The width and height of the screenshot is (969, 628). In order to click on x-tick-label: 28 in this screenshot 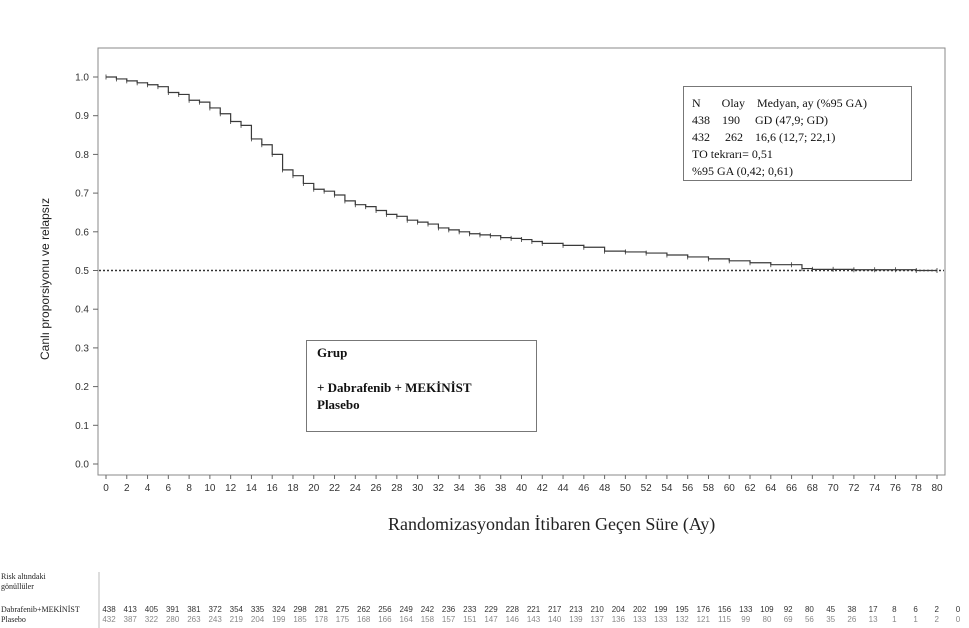, I will do `click(397, 488)`.